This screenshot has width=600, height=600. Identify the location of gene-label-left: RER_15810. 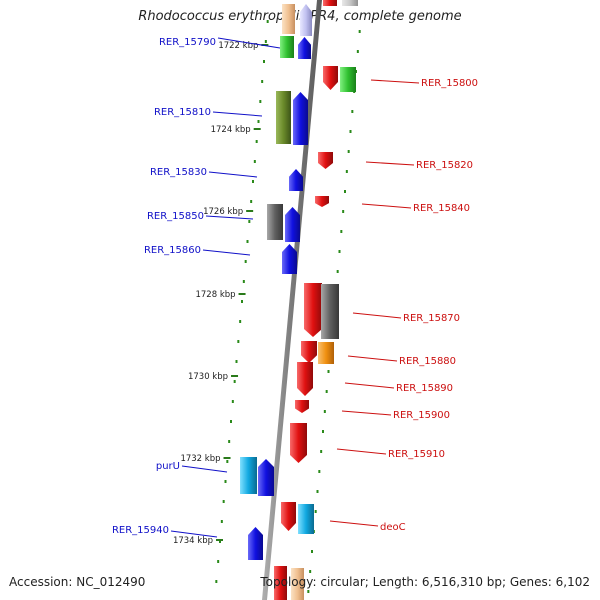
(182, 112).